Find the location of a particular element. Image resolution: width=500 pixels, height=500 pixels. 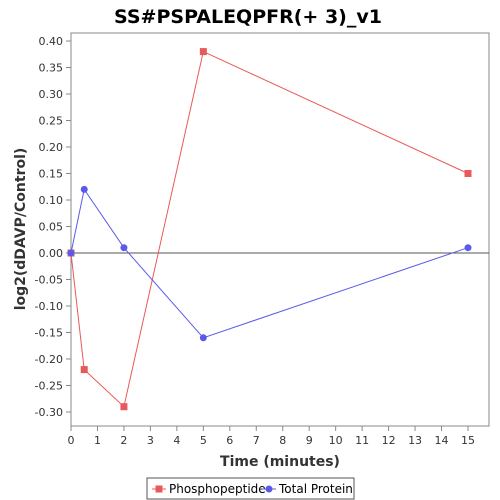

x-tick-label: 9 is located at coordinates (309, 440).